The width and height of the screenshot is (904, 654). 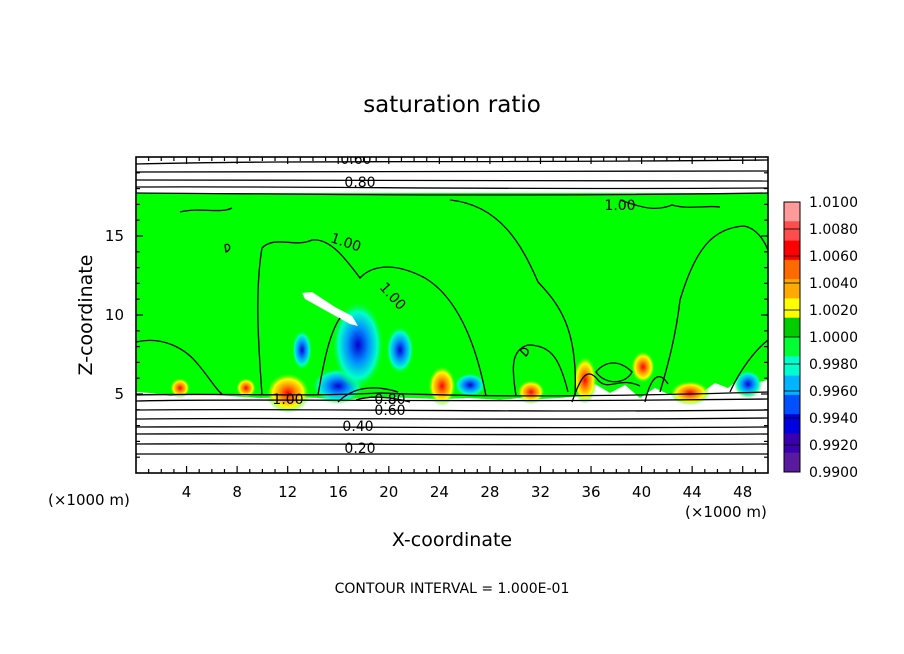 I want to click on contour-interval-note: CONTOUR INTERVAL = 1.000E-01, so click(x=452, y=589).